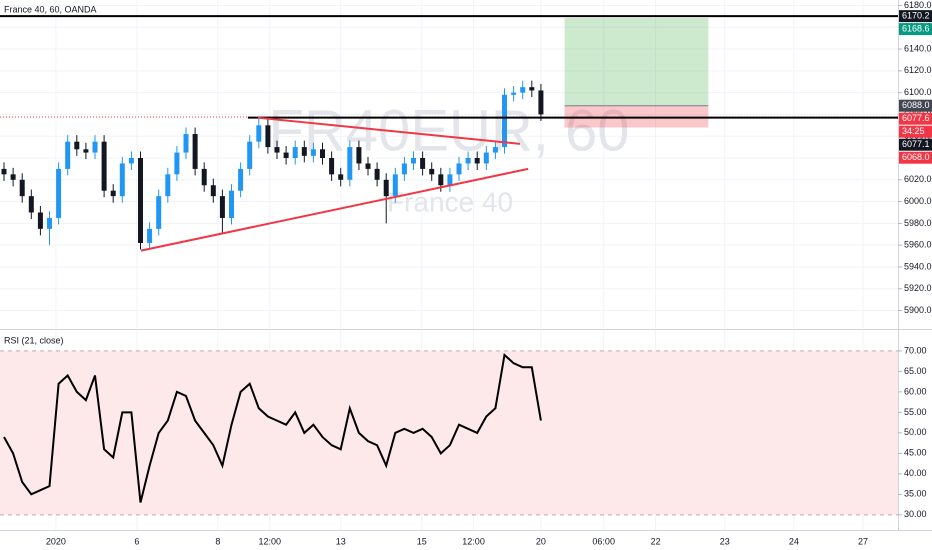 The width and height of the screenshot is (932, 550). I want to click on y-tick-label: 6100.0, so click(918, 92).